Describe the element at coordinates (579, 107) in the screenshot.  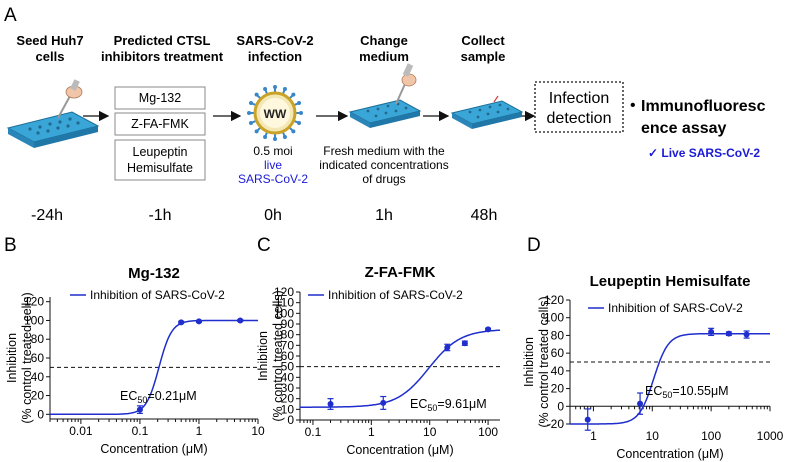
I see `detection-box` at that location.